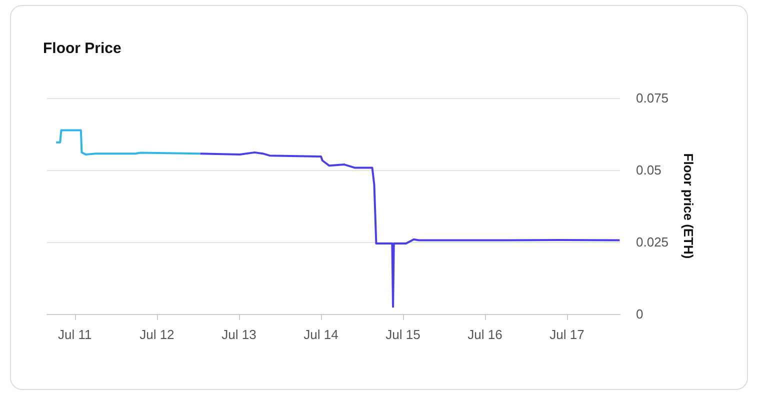  Describe the element at coordinates (485, 334) in the screenshot. I see `x-tick-label: Jul 16` at that location.